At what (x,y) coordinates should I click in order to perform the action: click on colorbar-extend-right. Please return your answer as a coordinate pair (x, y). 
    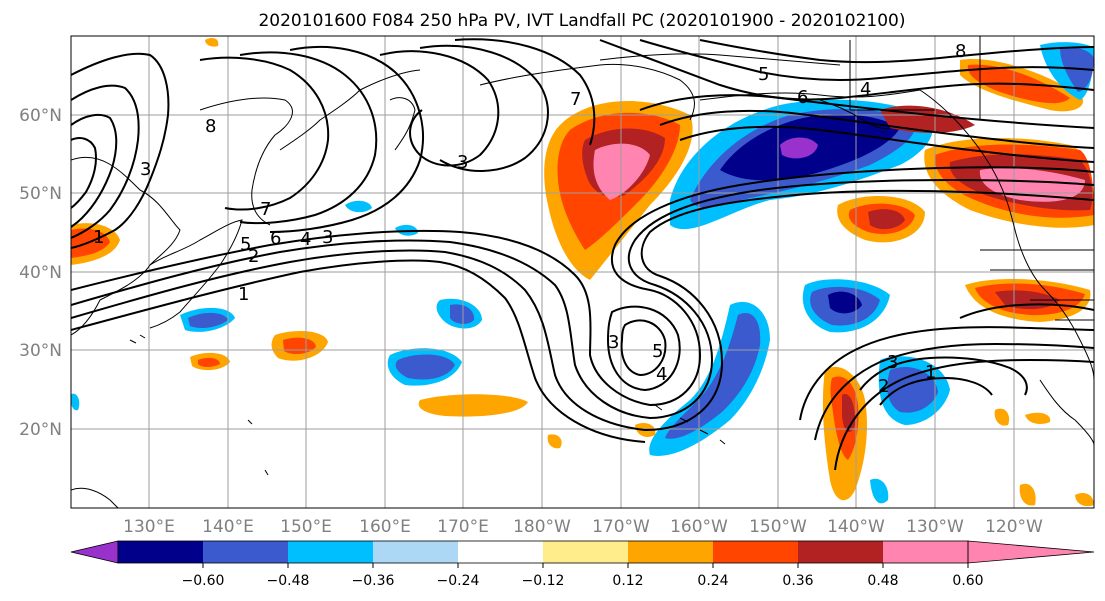
    Looking at the image, I should click on (1031, 552).